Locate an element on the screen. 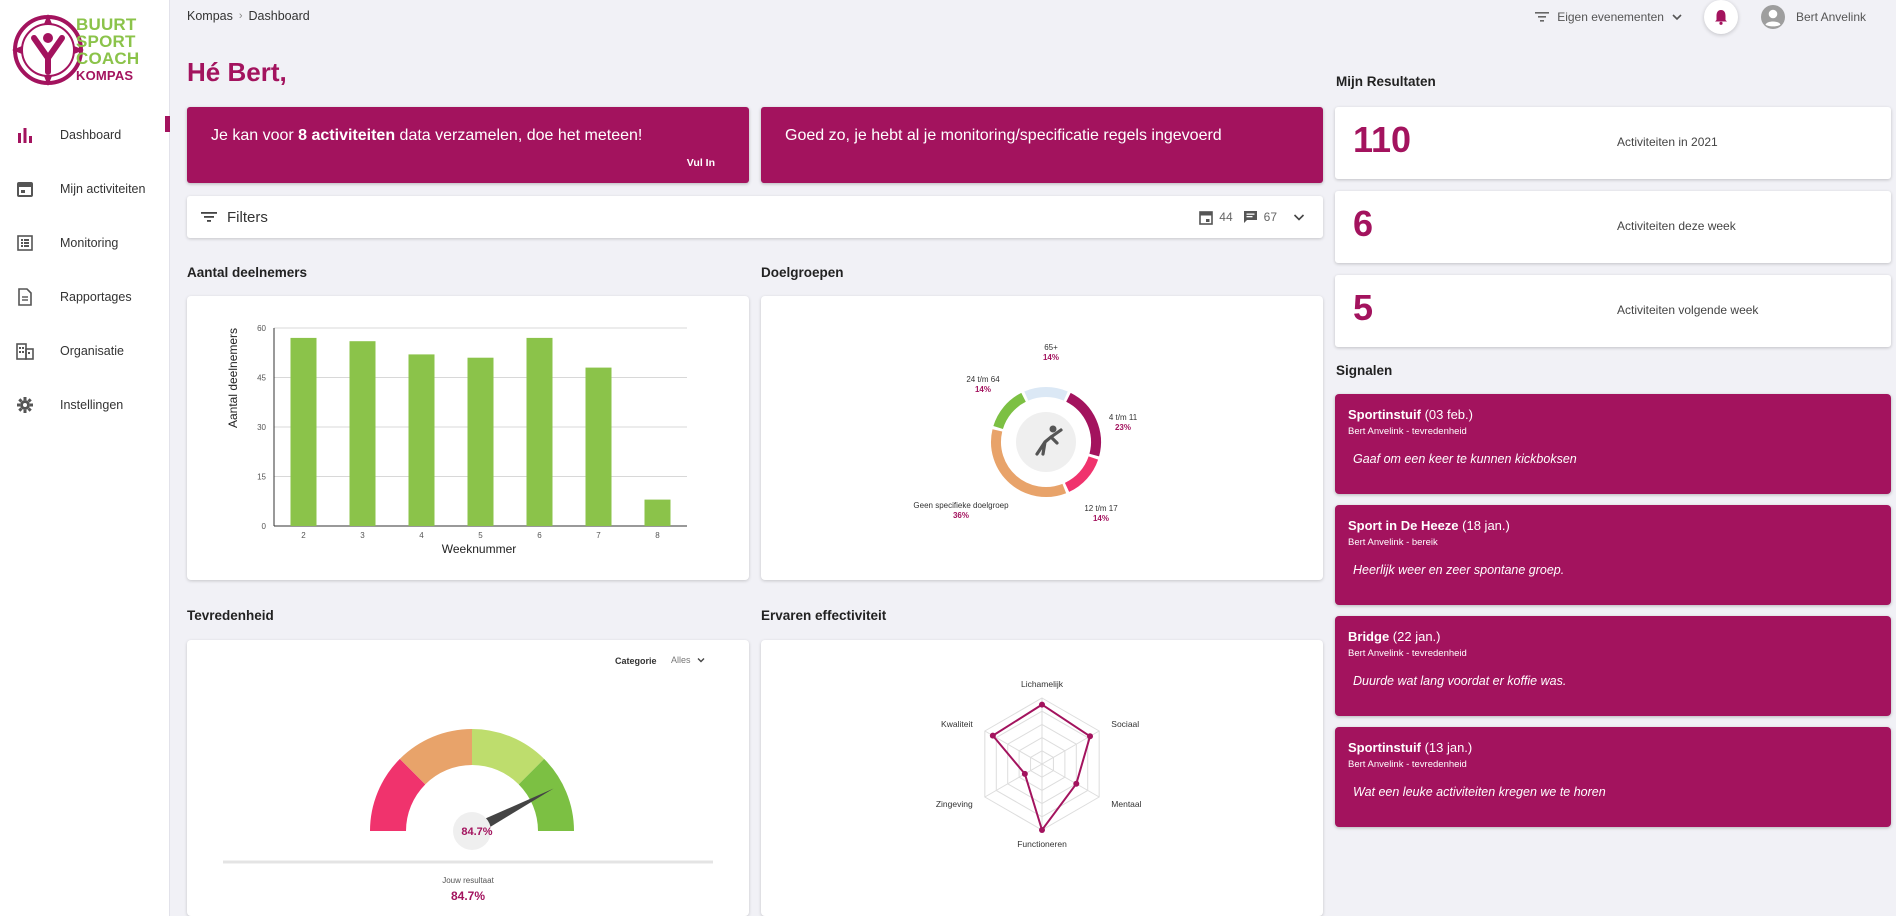 The width and height of the screenshot is (1896, 916). logo-line: SPORT is located at coordinates (106, 41).